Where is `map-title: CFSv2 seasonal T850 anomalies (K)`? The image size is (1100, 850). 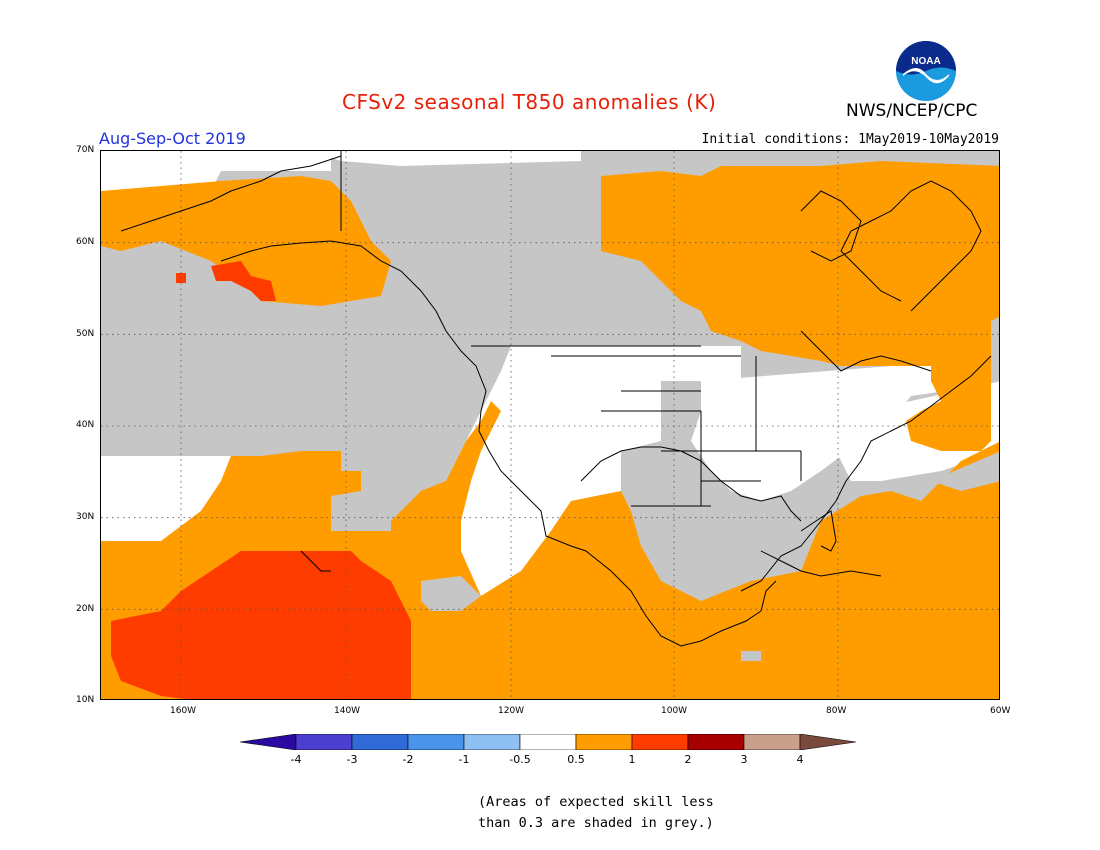
map-title: CFSv2 seasonal T850 anomalies (K) is located at coordinates (529, 102).